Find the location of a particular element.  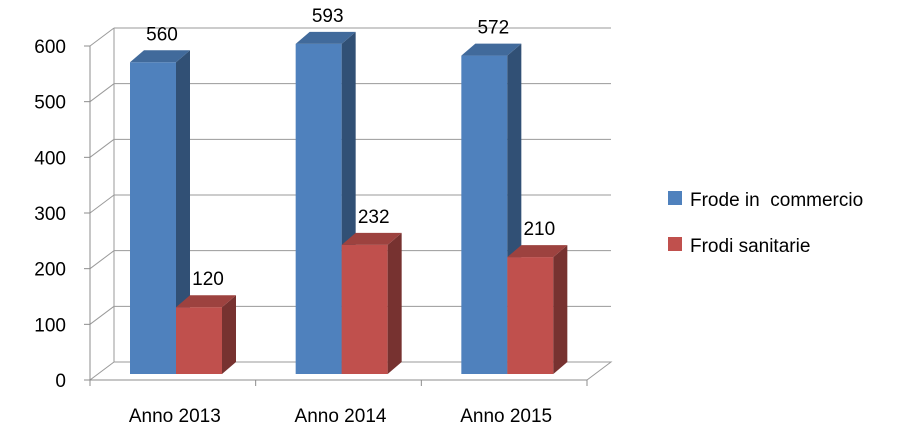

y-tick-label: 0 is located at coordinates (60, 381).